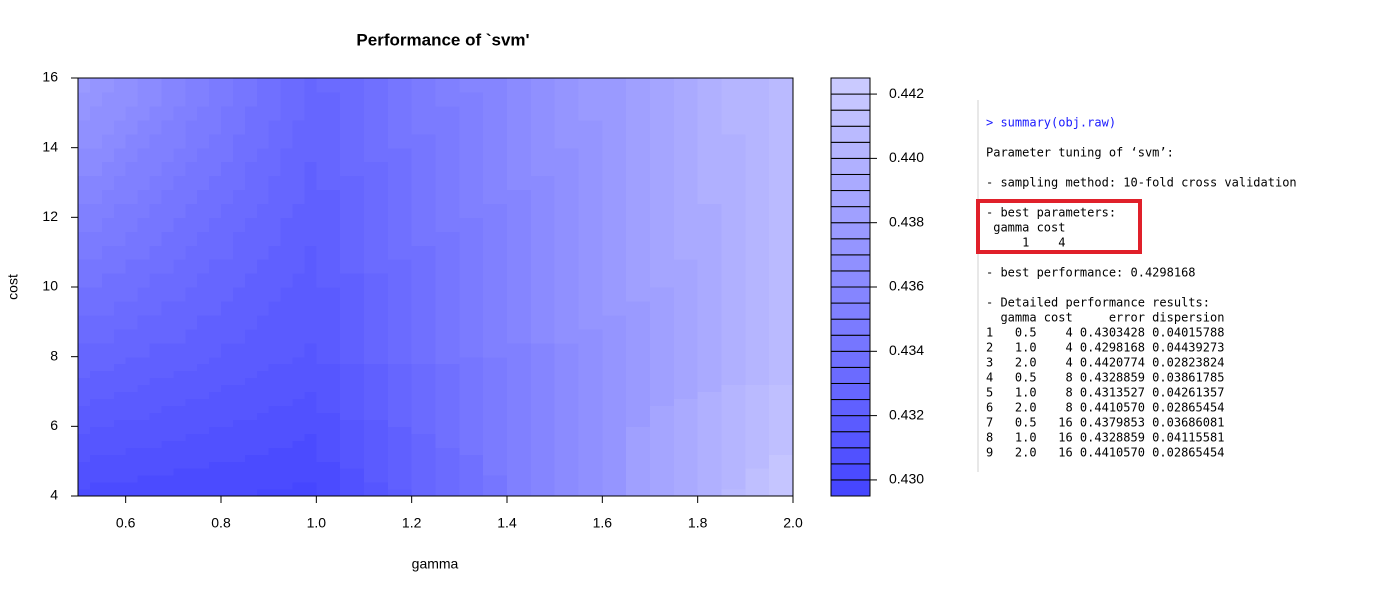 The width and height of the screenshot is (1380, 597). What do you see at coordinates (1105, 318) in the screenshot?
I see `console-line: gamma cost error dispersion` at bounding box center [1105, 318].